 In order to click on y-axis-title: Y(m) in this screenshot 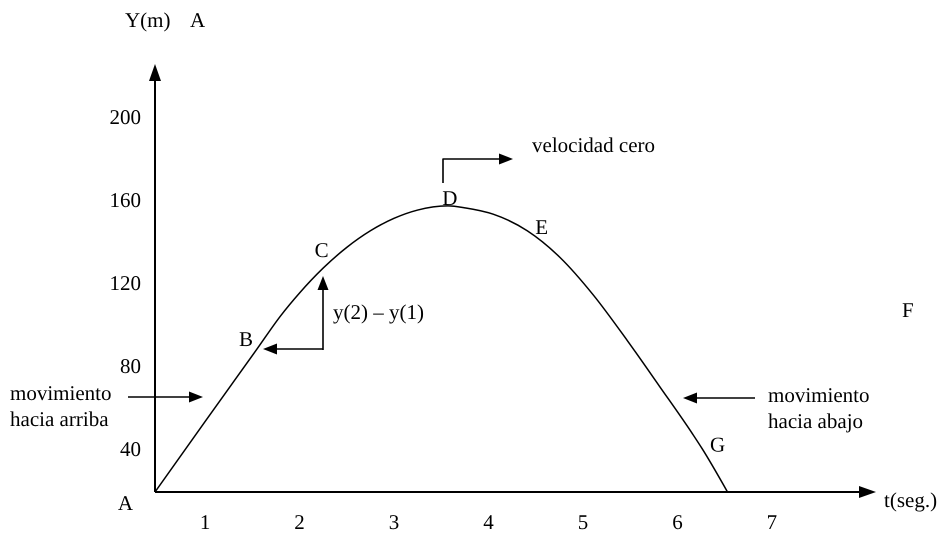, I will do `click(147, 20)`.